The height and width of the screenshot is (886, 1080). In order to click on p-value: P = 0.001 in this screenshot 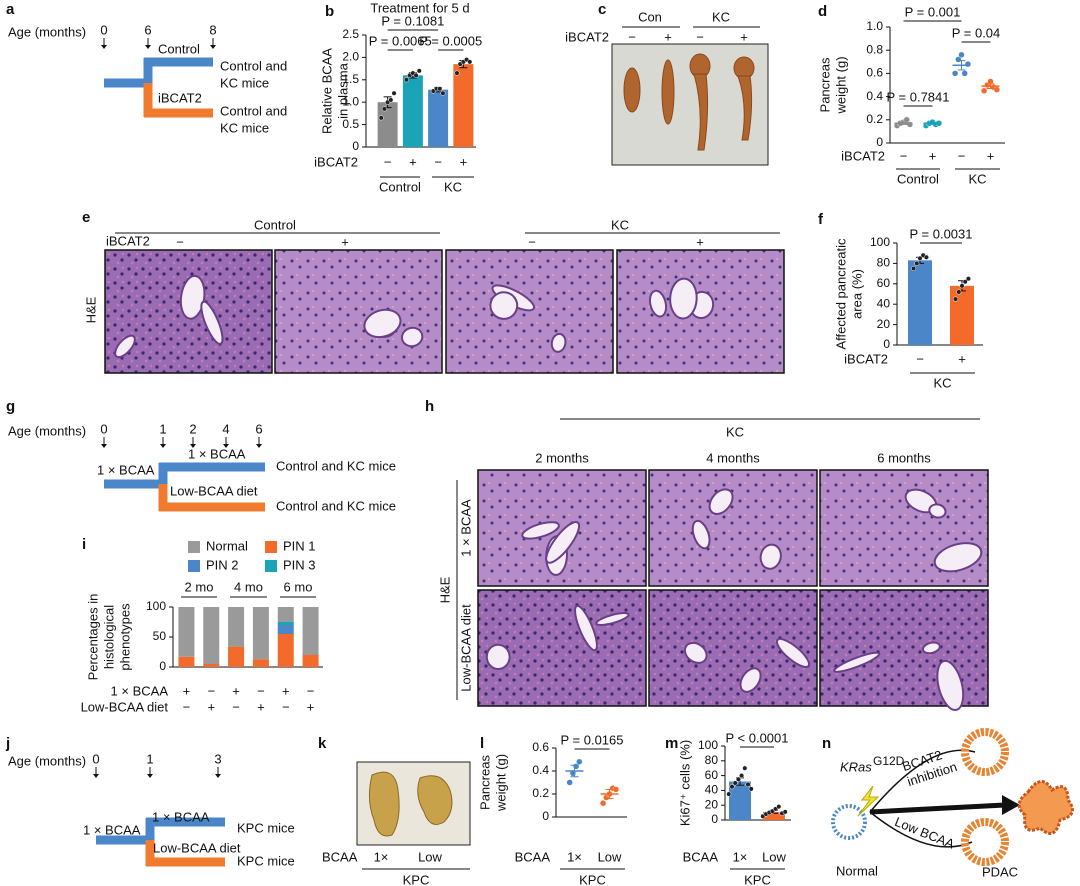, I will do `click(933, 11)`.